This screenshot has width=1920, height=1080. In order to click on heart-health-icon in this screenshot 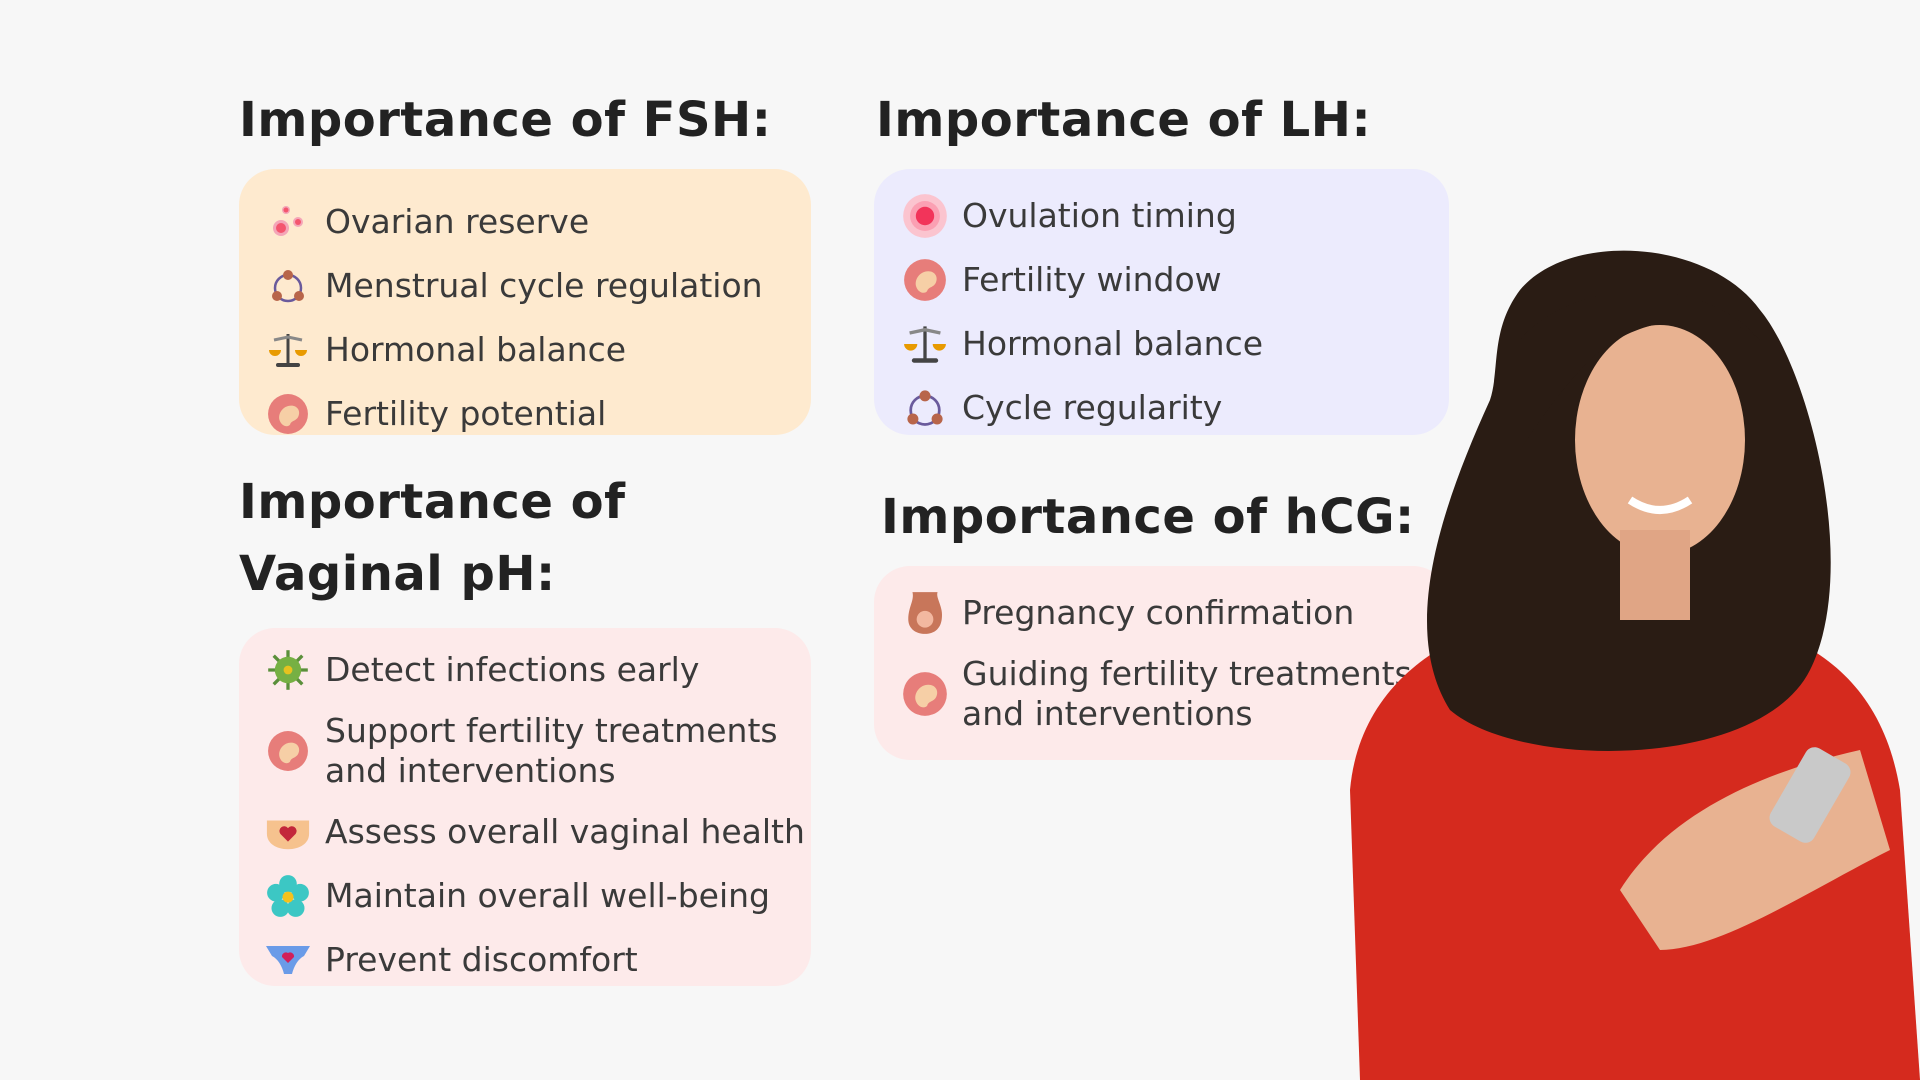, I will do `click(288, 832)`.